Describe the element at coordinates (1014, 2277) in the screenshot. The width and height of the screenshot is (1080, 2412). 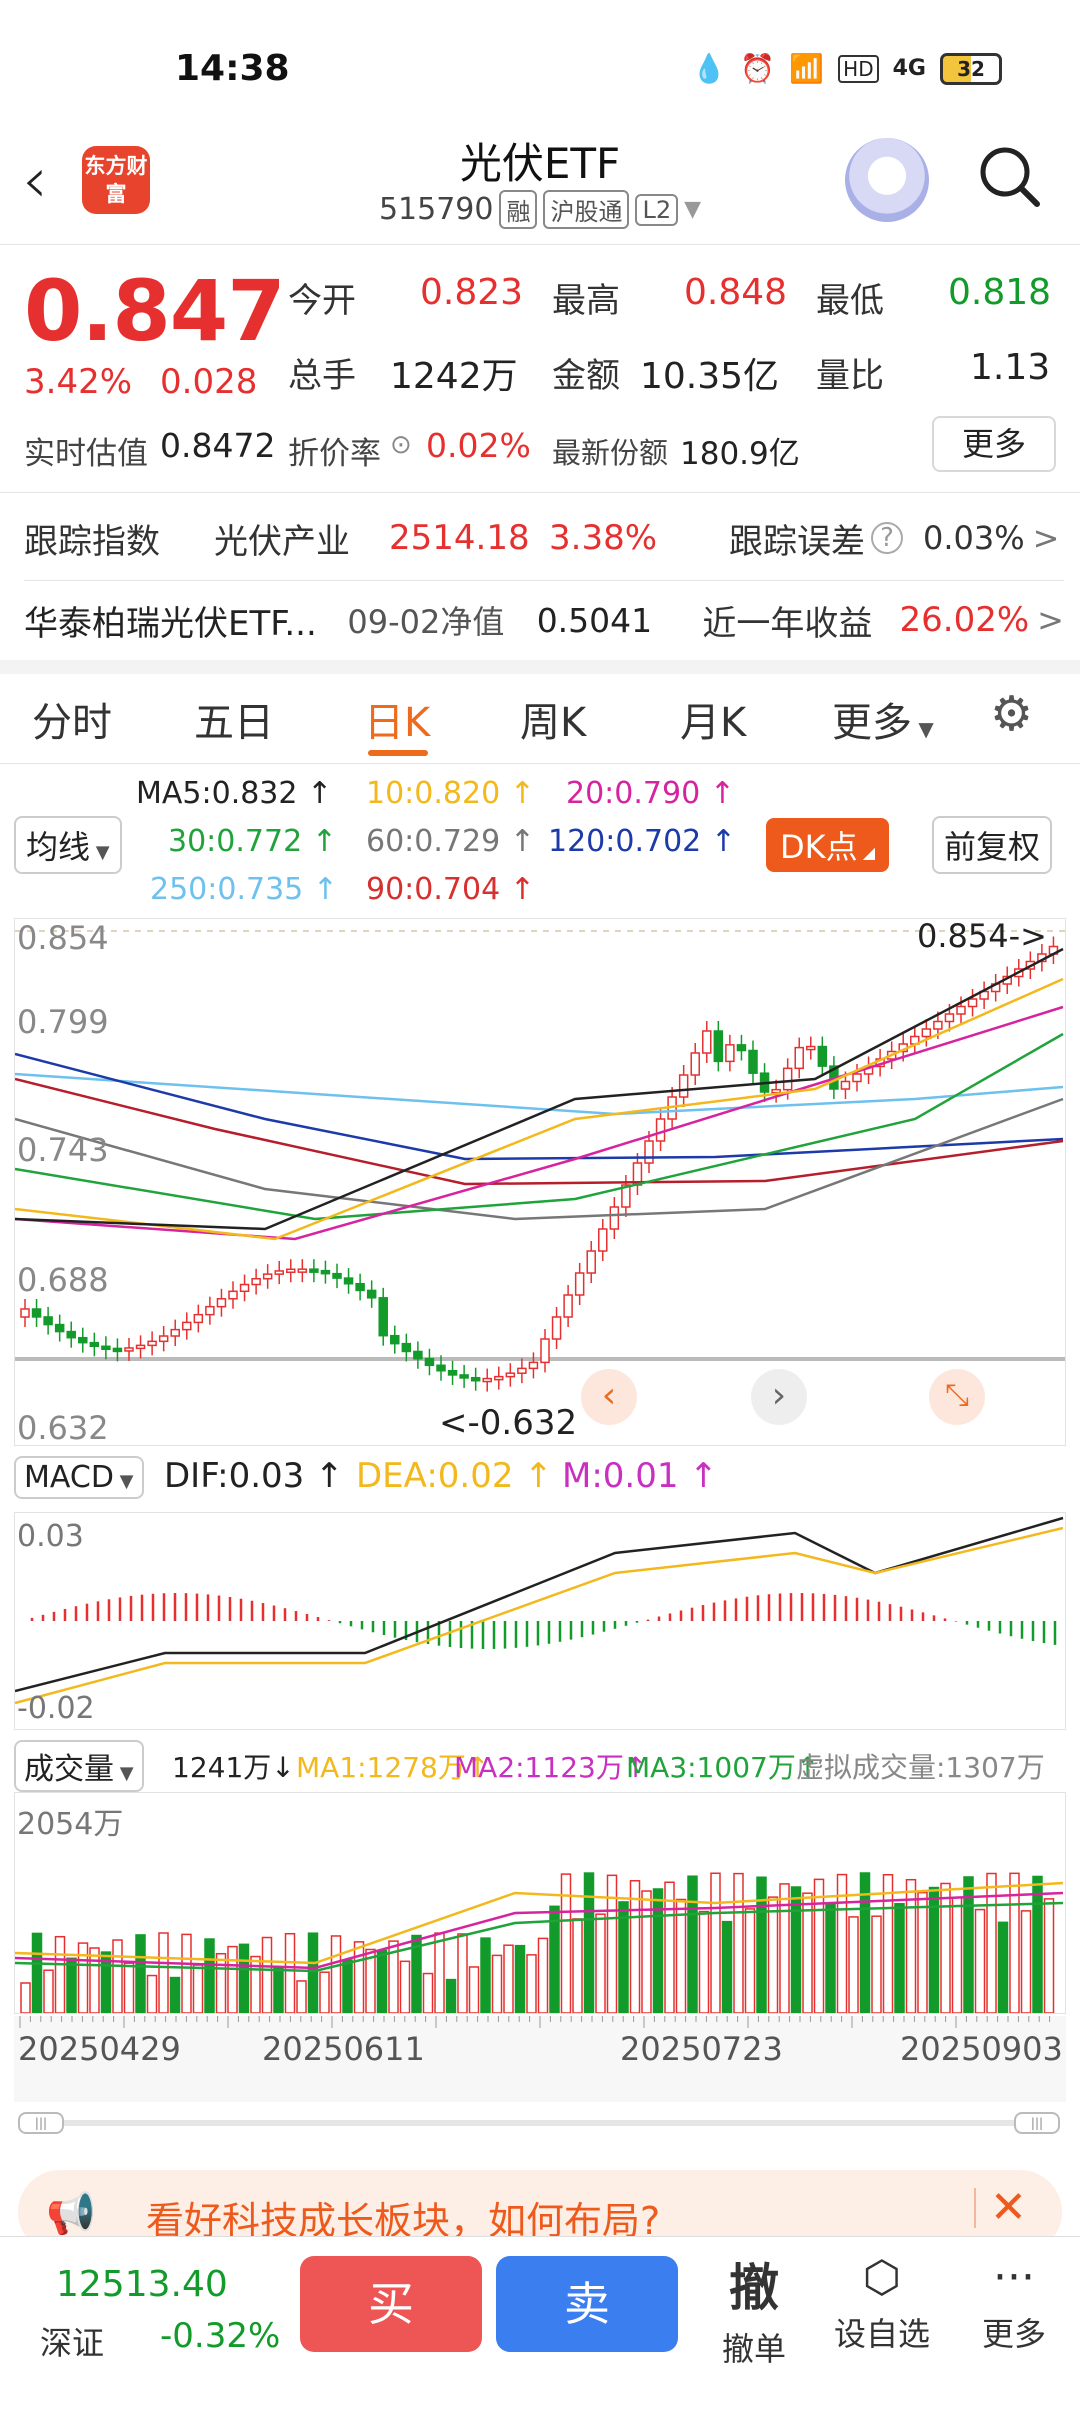
I see `more-dots-icon: ···` at that location.